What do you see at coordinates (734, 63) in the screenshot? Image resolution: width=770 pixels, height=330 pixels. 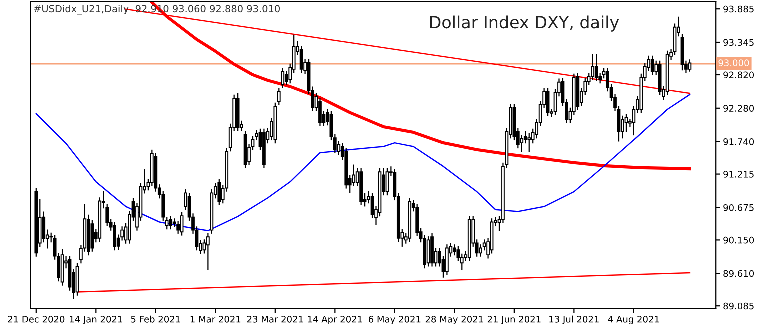 I see `ref-line-label: 93.000` at bounding box center [734, 63].